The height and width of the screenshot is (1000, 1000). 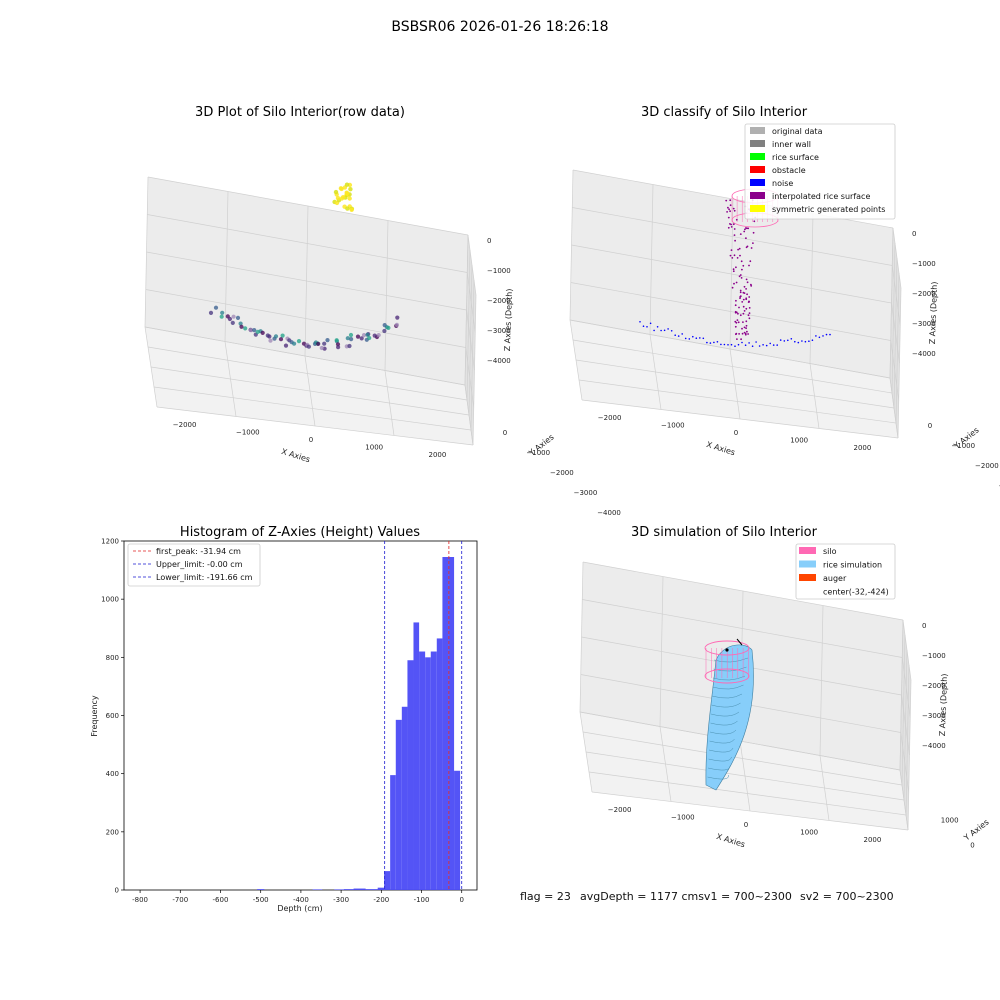 I want to click on legend-swatch, so click(x=757, y=143).